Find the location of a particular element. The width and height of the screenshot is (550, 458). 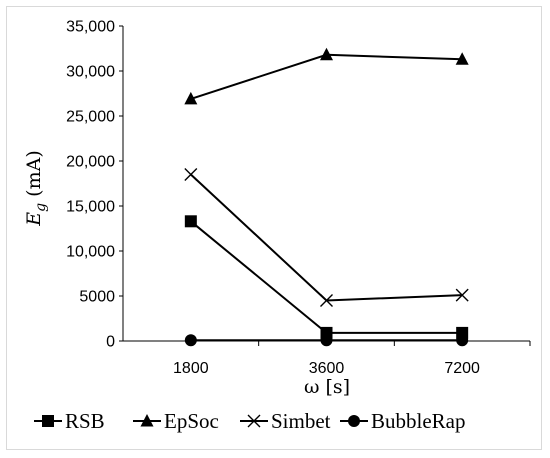

series-line-simbet is located at coordinates (326, 237).